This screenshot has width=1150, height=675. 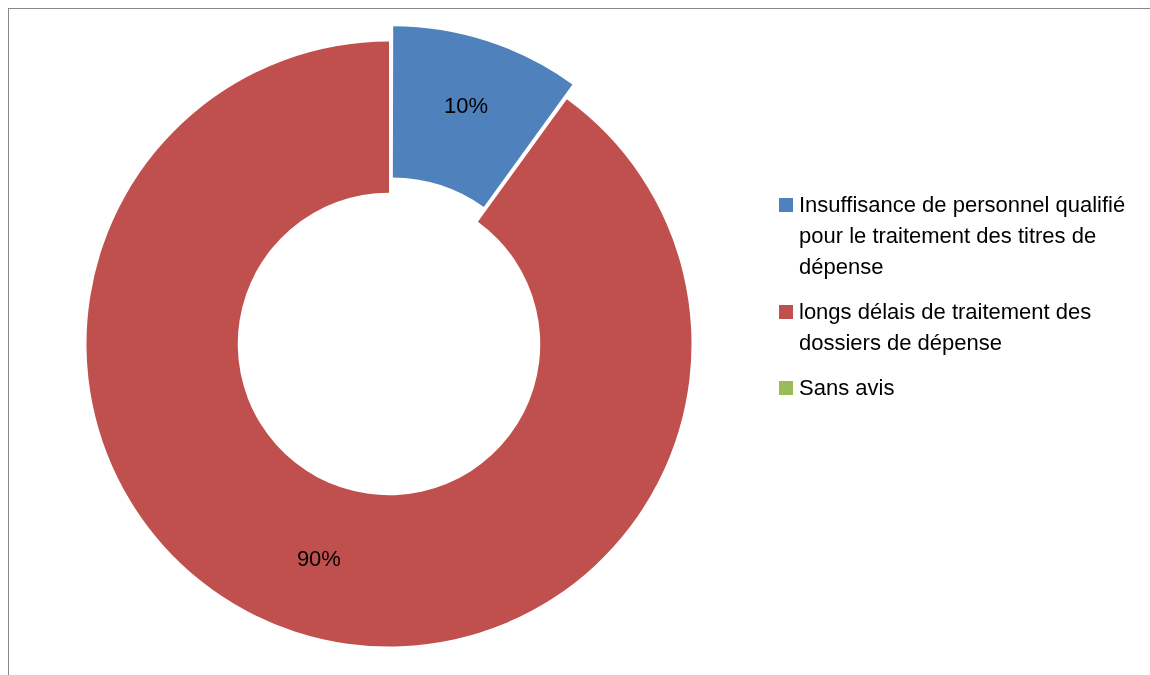 I want to click on data-label: 90%, so click(x=318, y=558).